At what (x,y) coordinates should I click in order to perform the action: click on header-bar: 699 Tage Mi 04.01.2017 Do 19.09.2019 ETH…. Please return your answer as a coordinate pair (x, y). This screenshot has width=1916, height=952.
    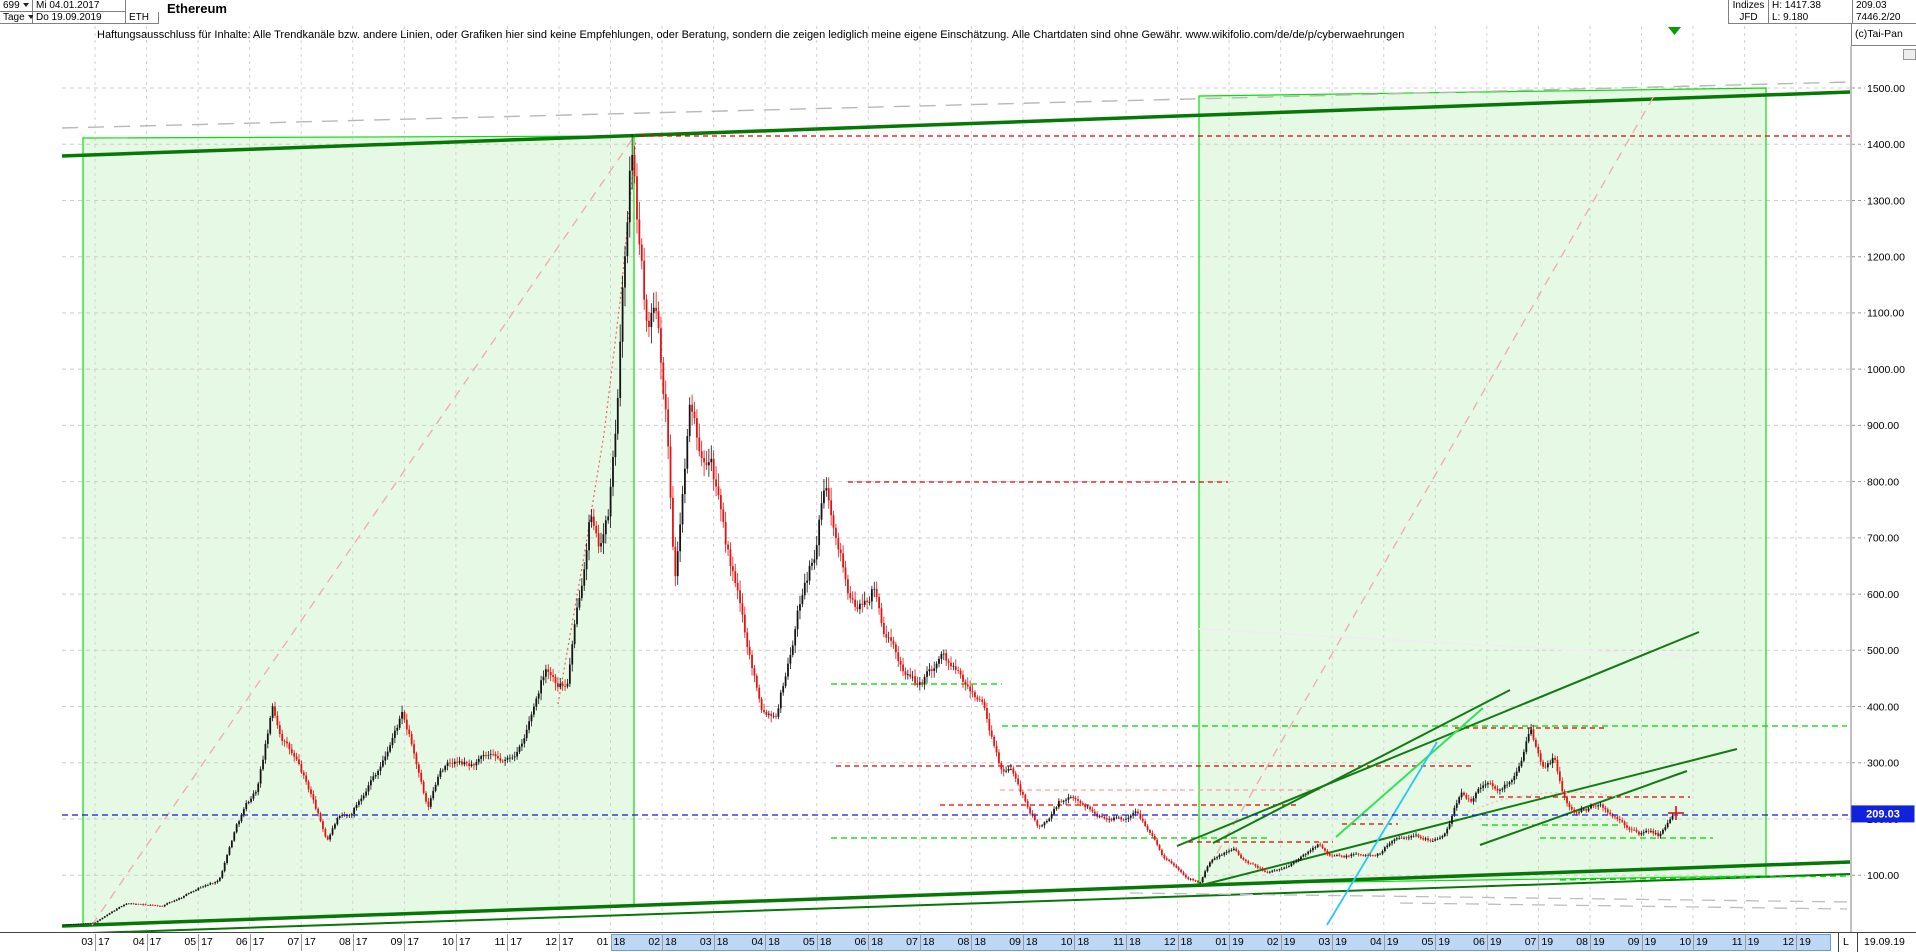
    Looking at the image, I should click on (958, 12).